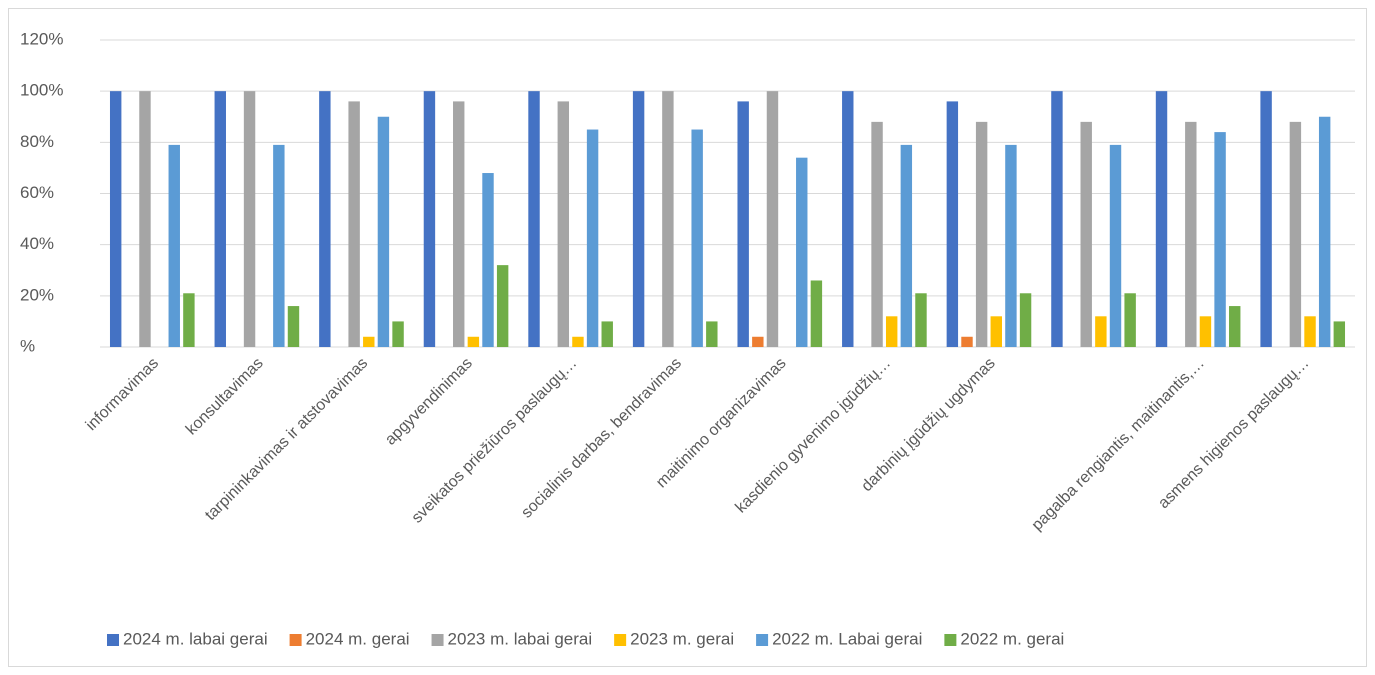 Image resolution: width=1375 pixels, height=675 pixels. I want to click on legend-label: 2023 m. gerai, so click(682, 638).